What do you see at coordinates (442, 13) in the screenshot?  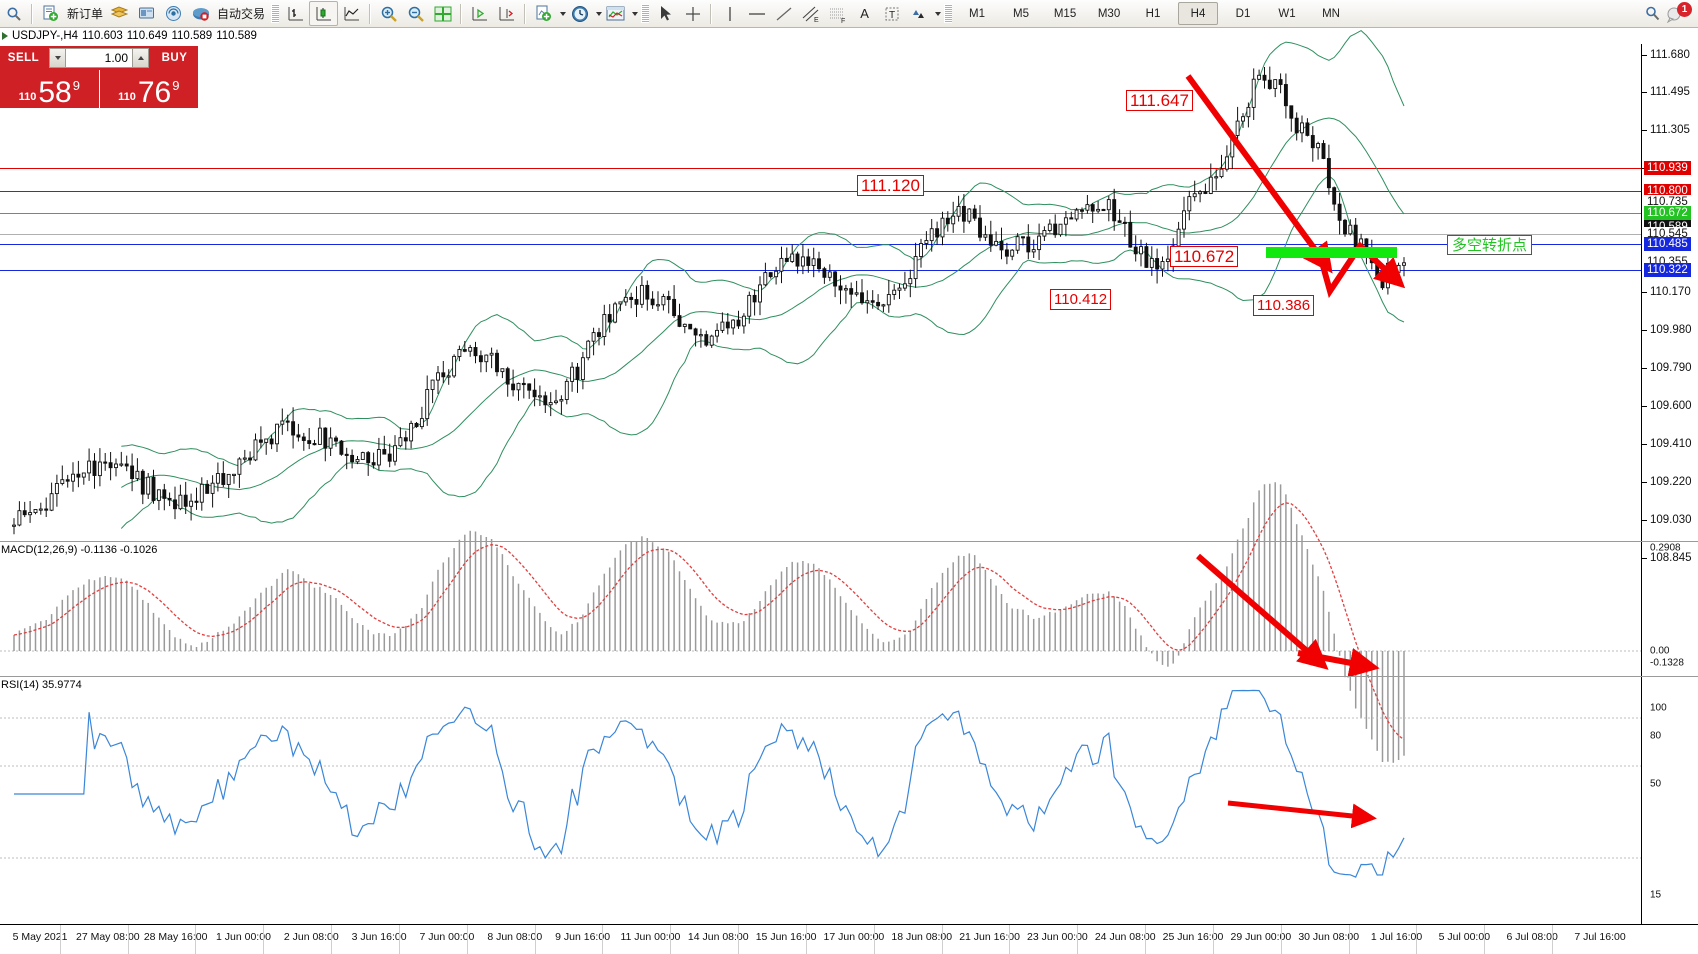 I see `tile-windows-icon` at bounding box center [442, 13].